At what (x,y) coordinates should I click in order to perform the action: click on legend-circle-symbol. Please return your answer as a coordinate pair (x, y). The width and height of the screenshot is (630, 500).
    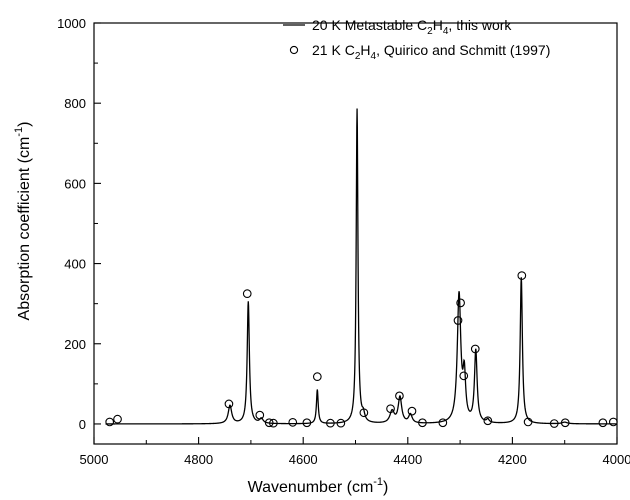
    Looking at the image, I should click on (294, 50).